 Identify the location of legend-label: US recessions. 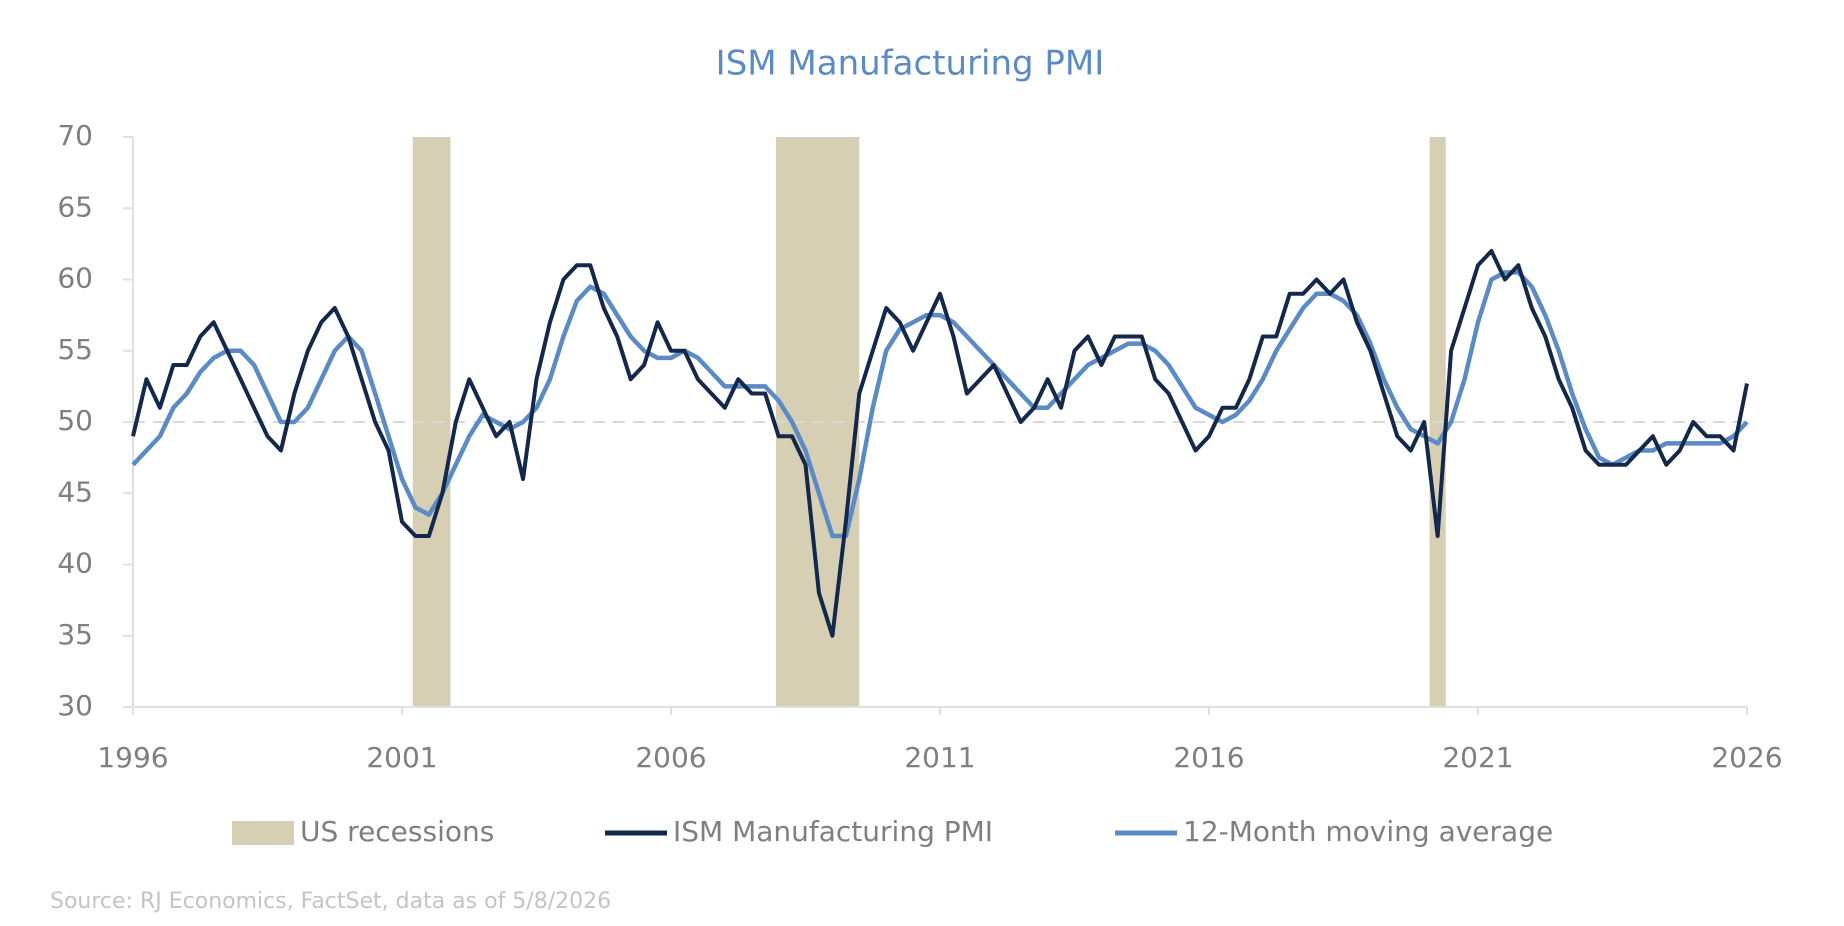
(397, 831).